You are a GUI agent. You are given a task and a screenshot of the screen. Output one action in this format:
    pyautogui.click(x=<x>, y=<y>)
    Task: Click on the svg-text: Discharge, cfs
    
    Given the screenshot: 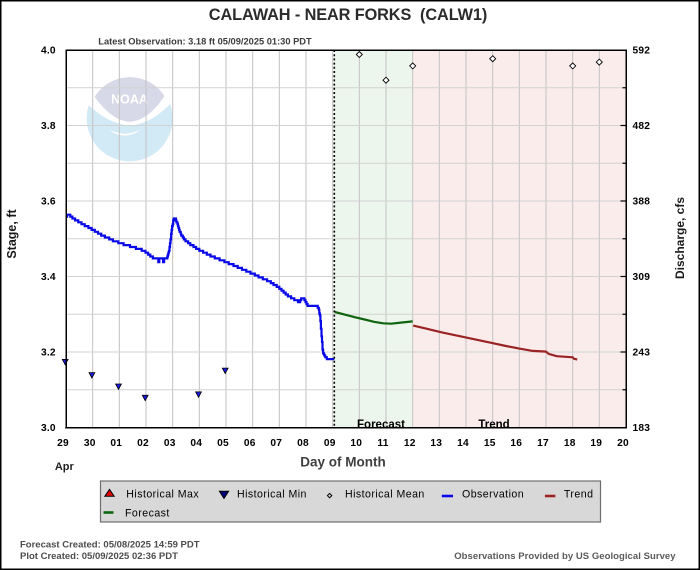 What is the action you would take?
    pyautogui.click(x=680, y=238)
    